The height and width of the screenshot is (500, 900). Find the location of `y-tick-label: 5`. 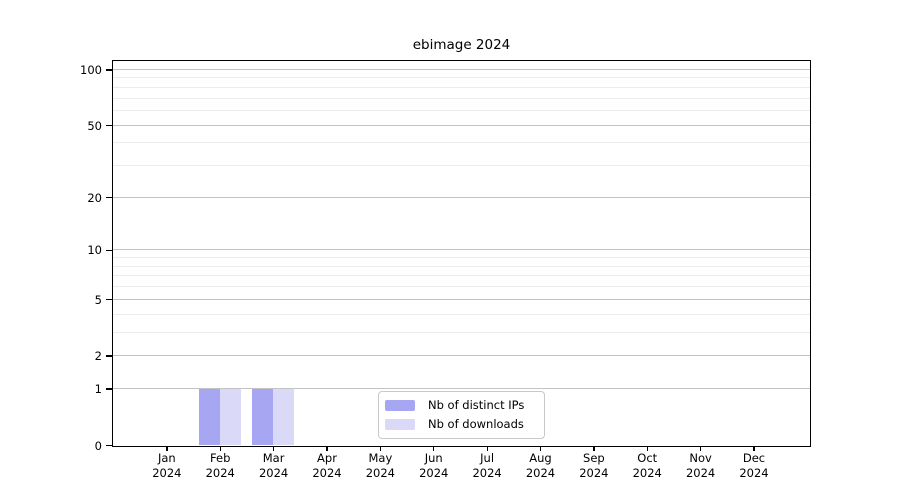

y-tick-label: 5 is located at coordinates (98, 299).